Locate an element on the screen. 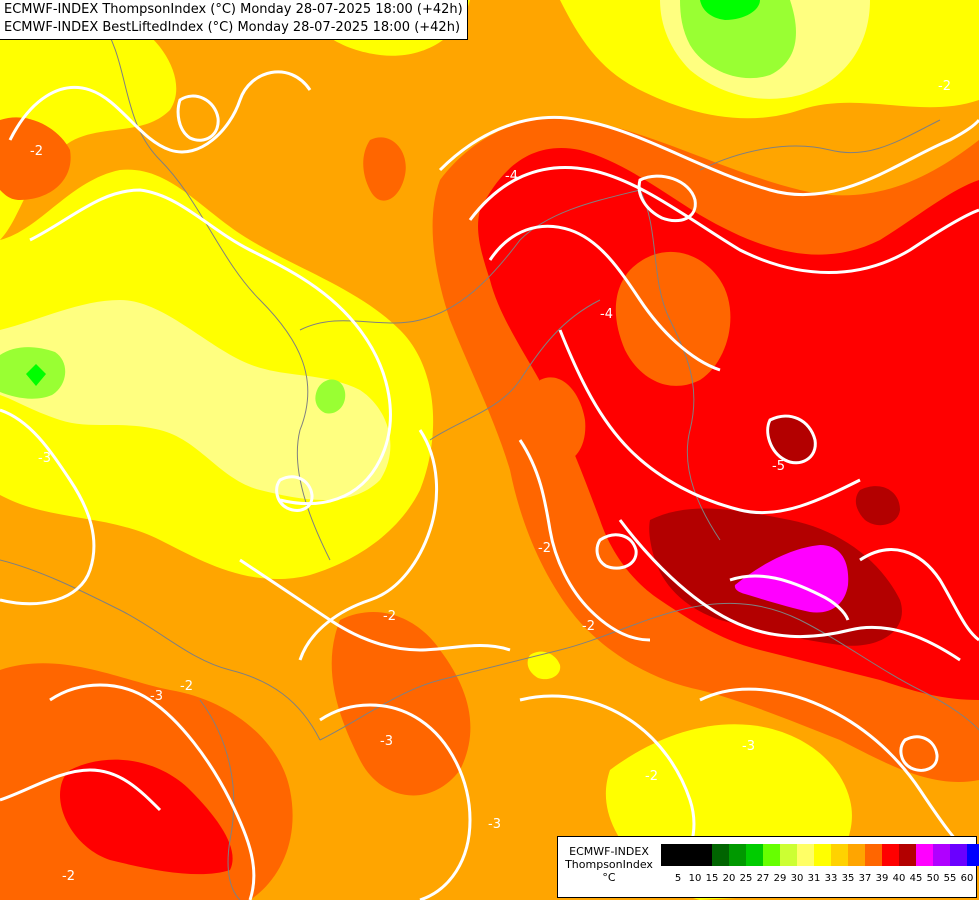  light-yellow-region-west is located at coordinates (195, 400).